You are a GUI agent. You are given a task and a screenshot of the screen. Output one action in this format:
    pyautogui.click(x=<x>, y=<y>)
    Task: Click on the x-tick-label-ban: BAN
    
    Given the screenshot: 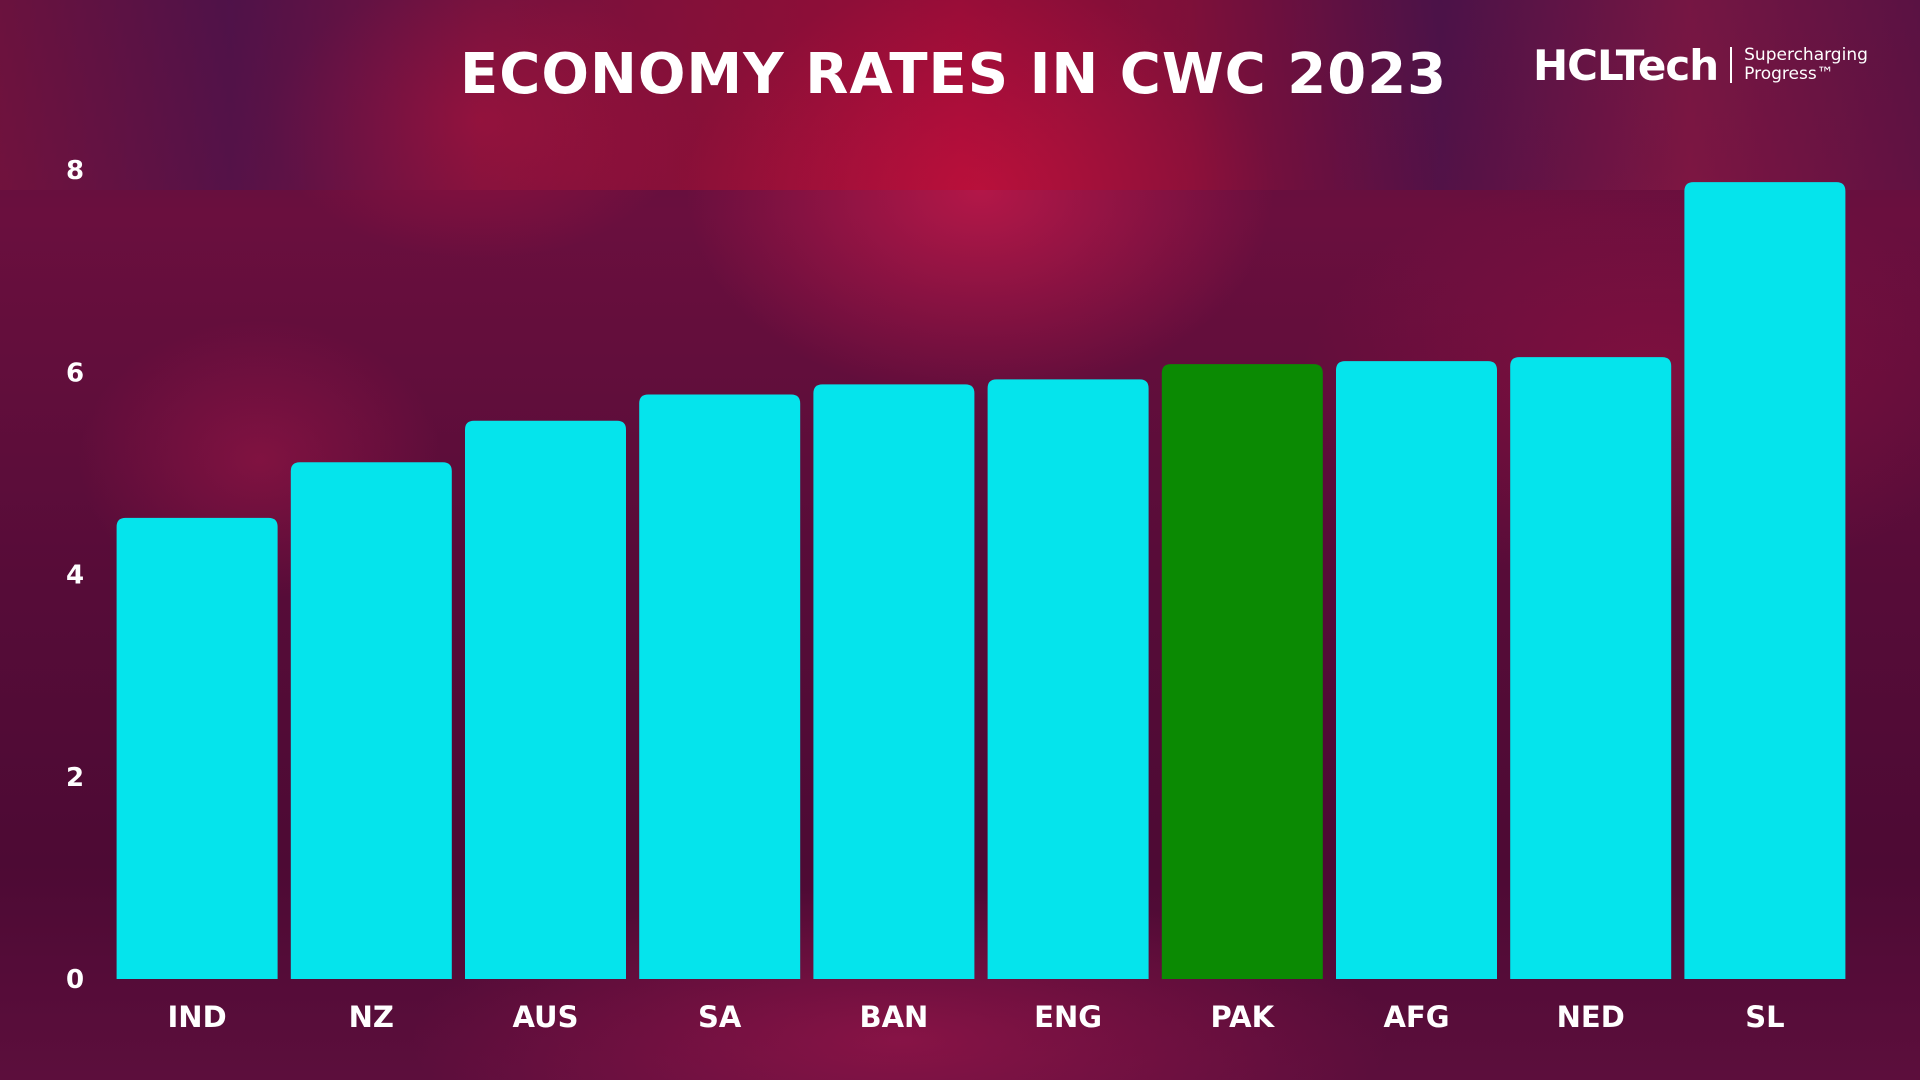 What is the action you would take?
    pyautogui.click(x=893, y=1017)
    